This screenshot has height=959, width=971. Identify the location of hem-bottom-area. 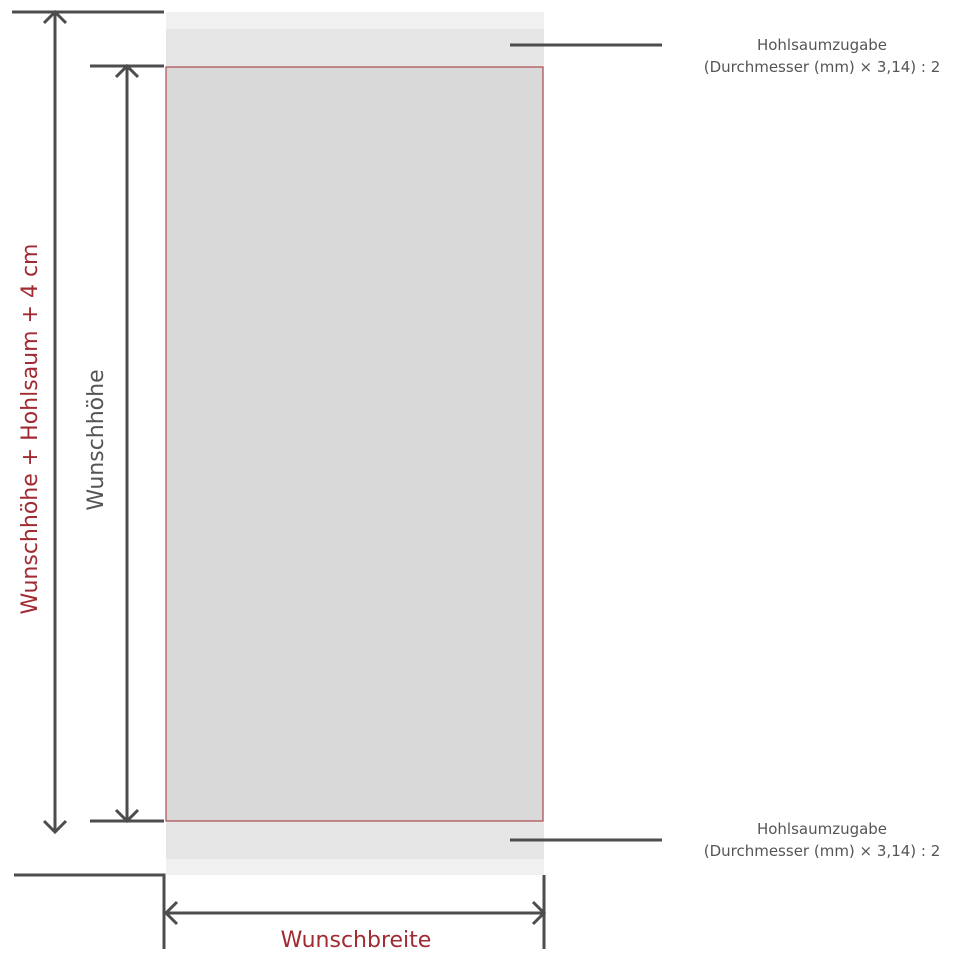
(355, 840).